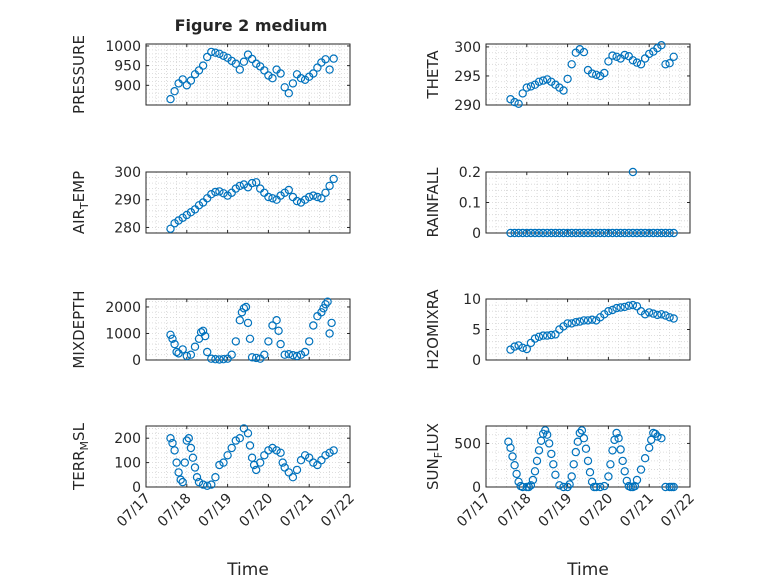  What do you see at coordinates (127, 201) in the screenshot?
I see `y-tick-label: 290` at bounding box center [127, 201].